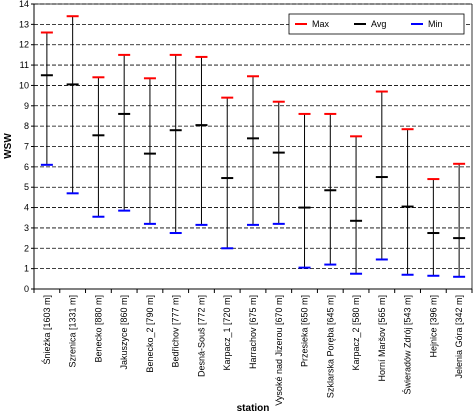 The image size is (474, 414). Describe the element at coordinates (26, 106) in the screenshot. I see `y-tick-label: 9` at that location.